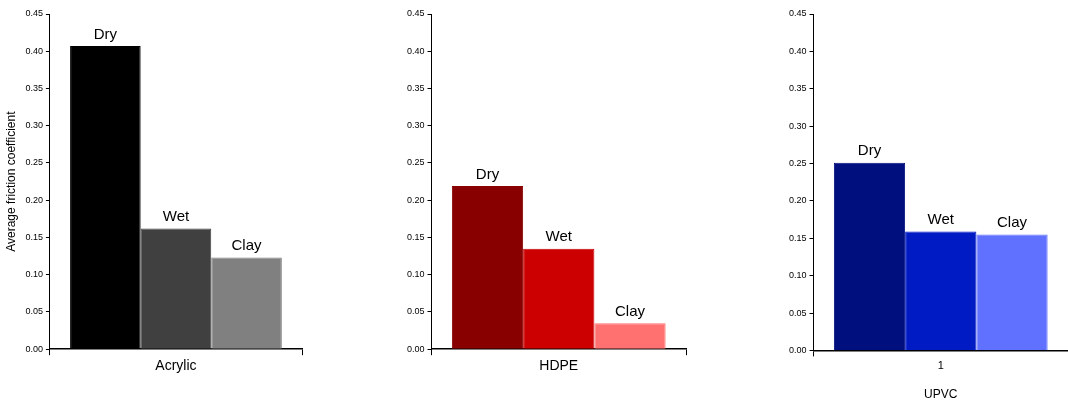 Image resolution: width=1068 pixels, height=414 pixels. I want to click on x-tick-label: Acrylic, so click(176, 365).